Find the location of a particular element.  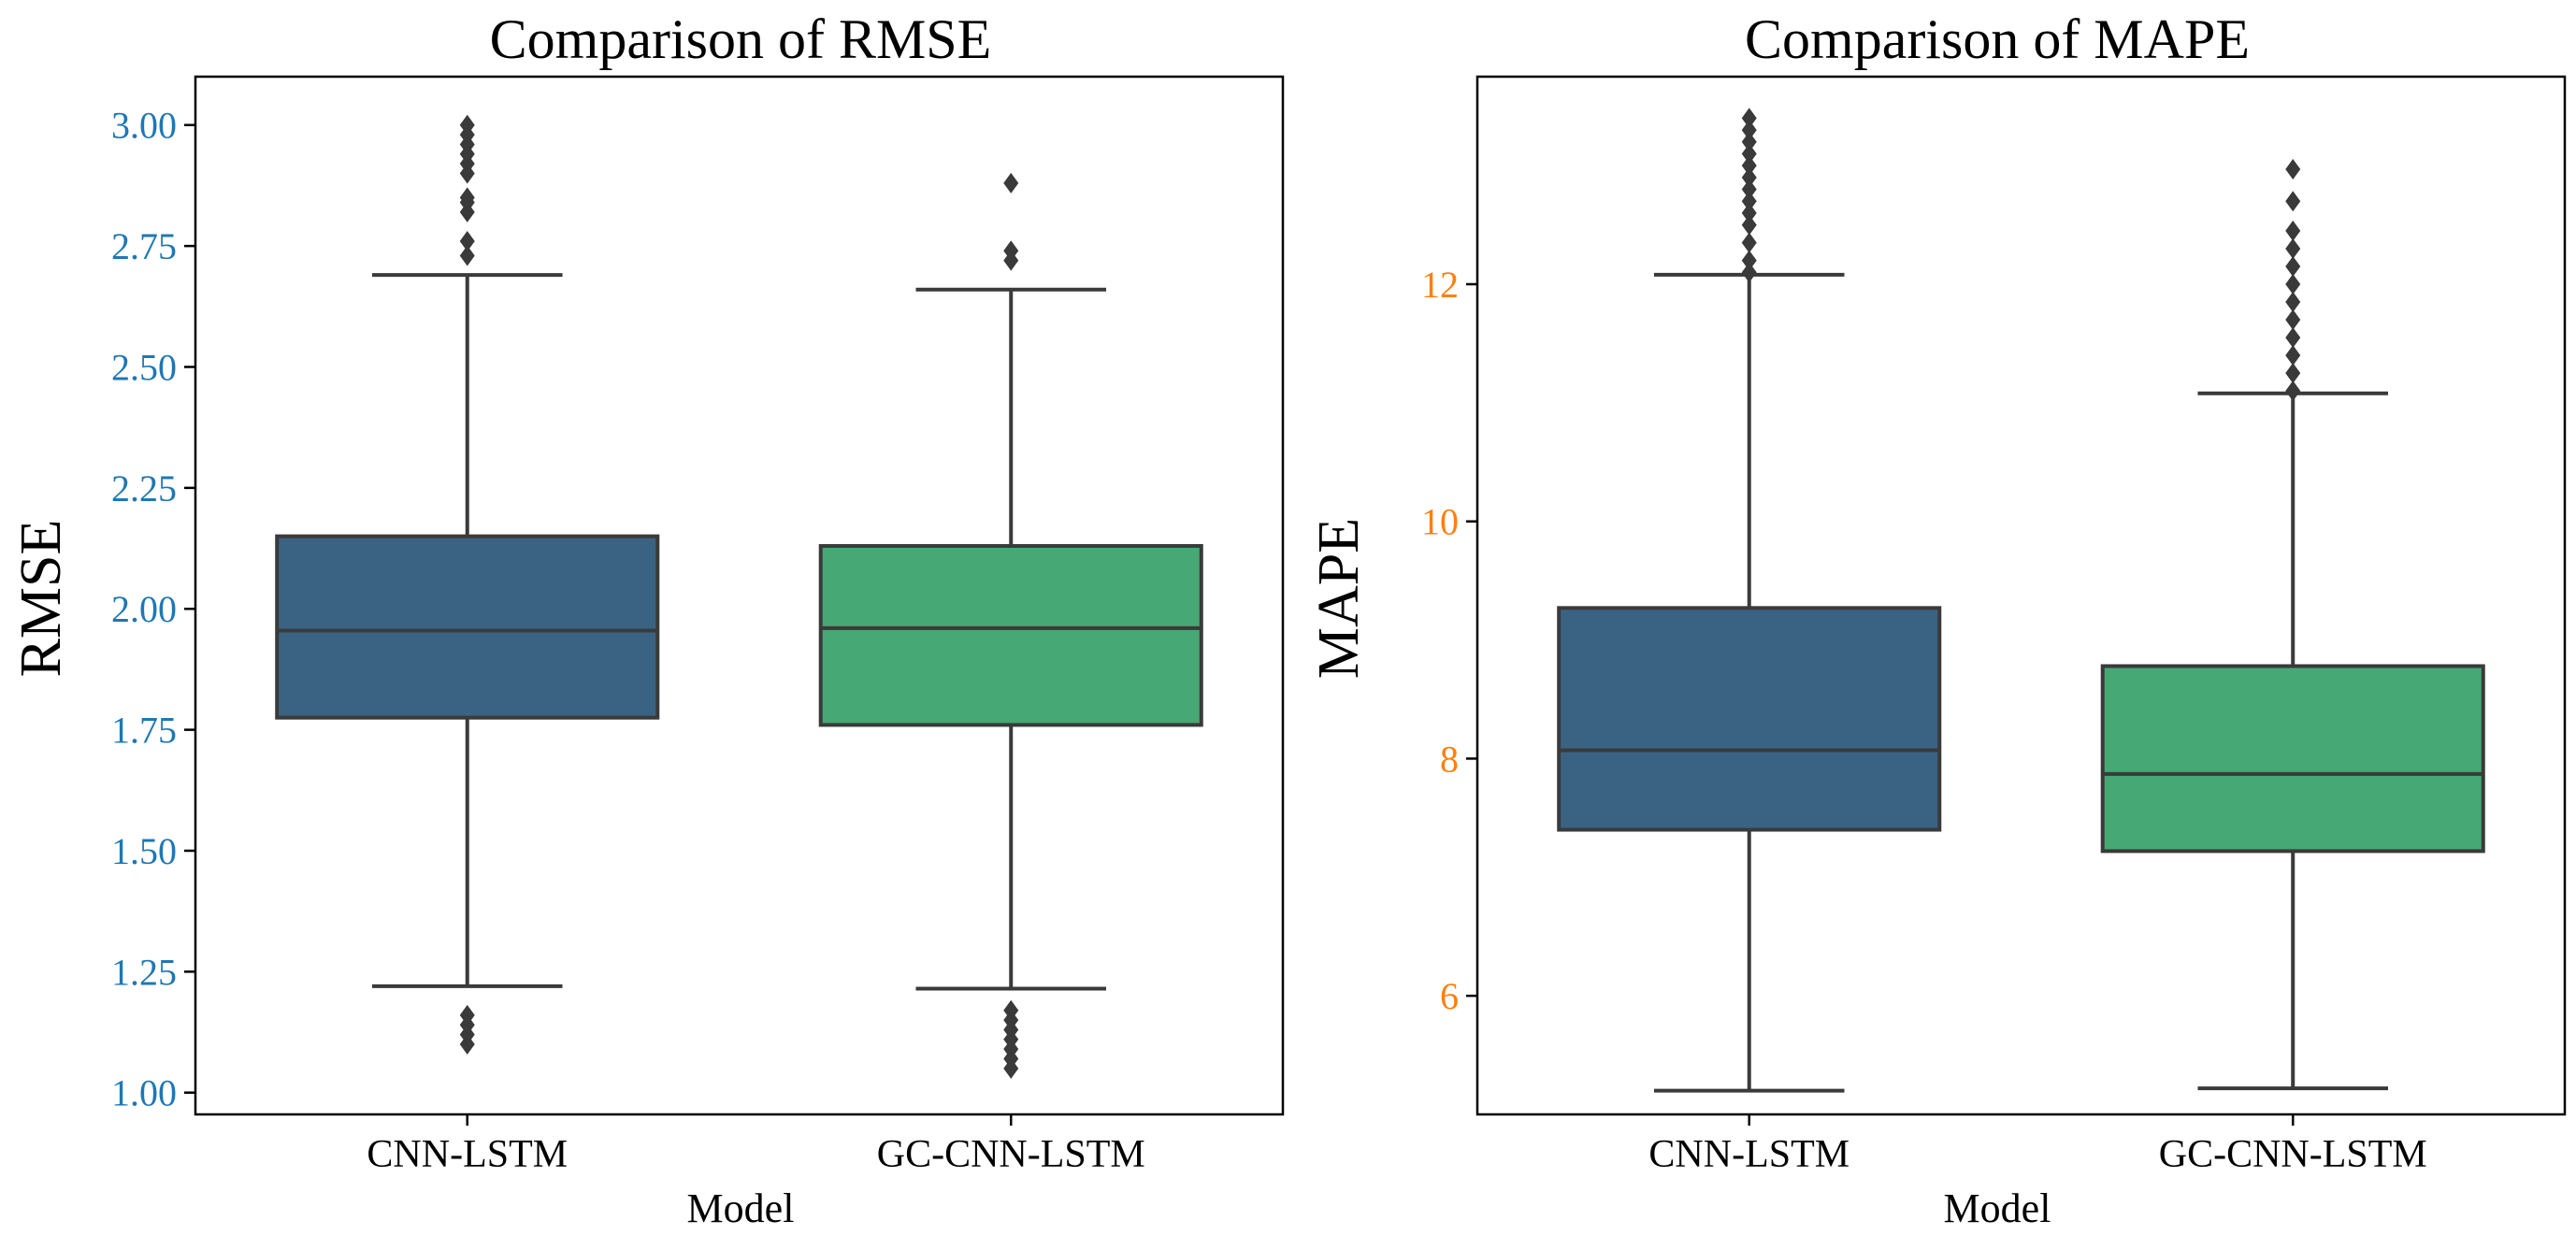

rmse-y-tick-label: 2.00 is located at coordinates (144, 609).